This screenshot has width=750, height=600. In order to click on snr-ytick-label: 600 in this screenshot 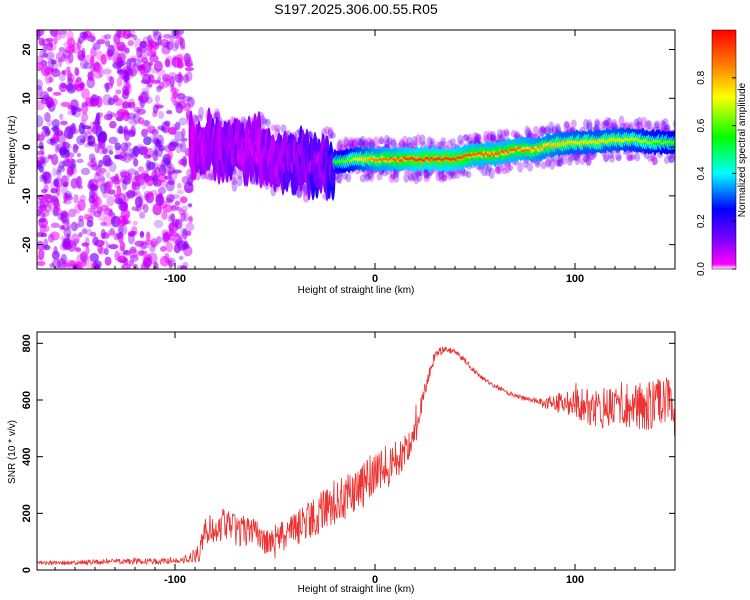, I will do `click(27, 400)`.